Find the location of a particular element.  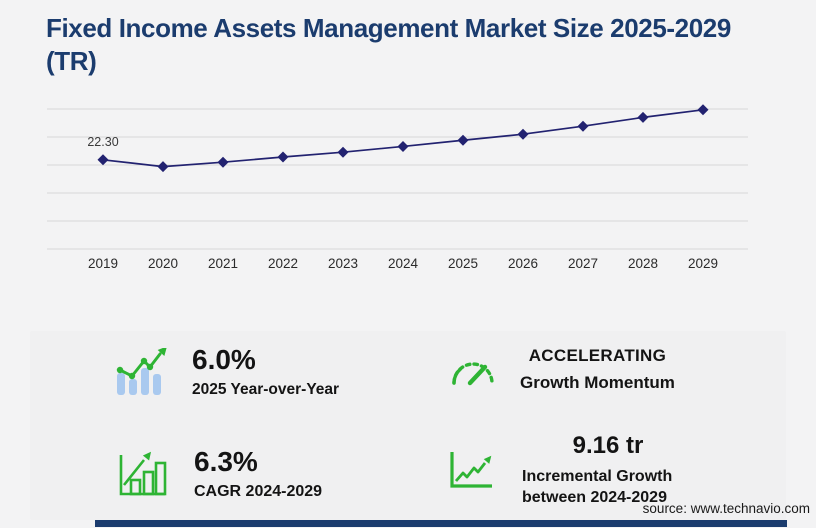

data-point-2025 is located at coordinates (463, 140).